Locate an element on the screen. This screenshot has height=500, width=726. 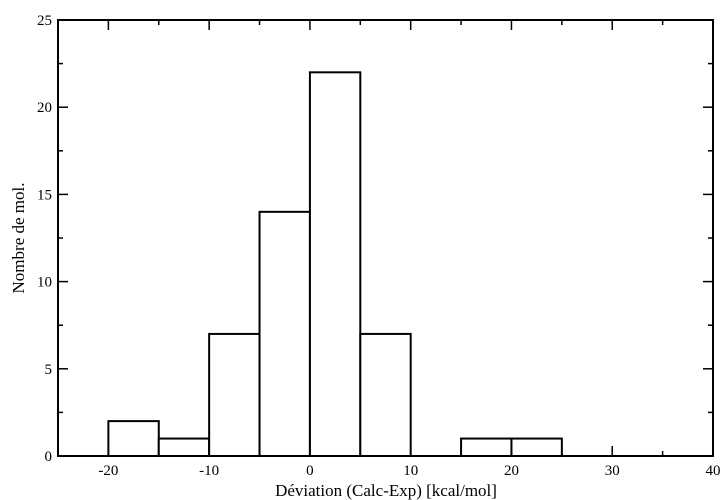
y-tick-label: 15 is located at coordinates (44, 195).